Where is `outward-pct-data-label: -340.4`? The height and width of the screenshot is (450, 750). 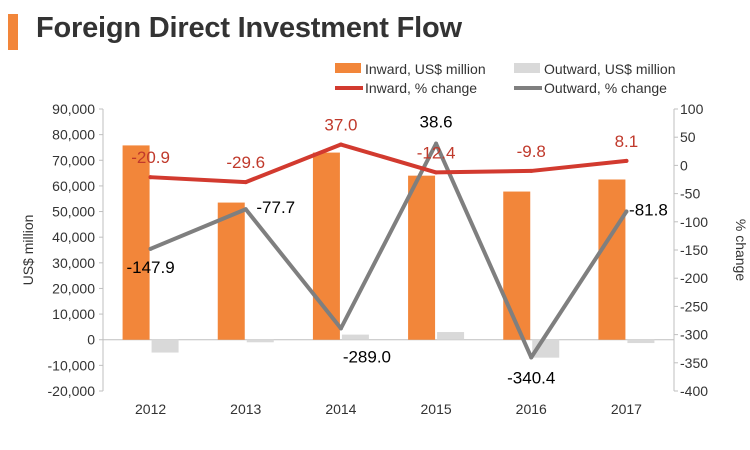 outward-pct-data-label: -340.4 is located at coordinates (531, 377).